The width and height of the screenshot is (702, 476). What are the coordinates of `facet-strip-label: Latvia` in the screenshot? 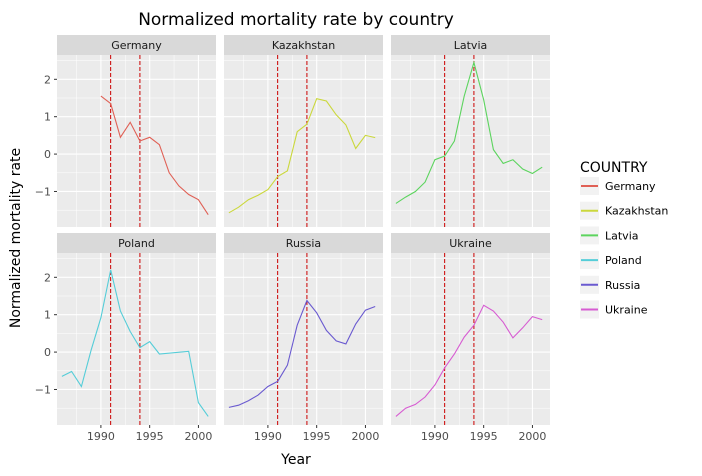 It's located at (471, 45).